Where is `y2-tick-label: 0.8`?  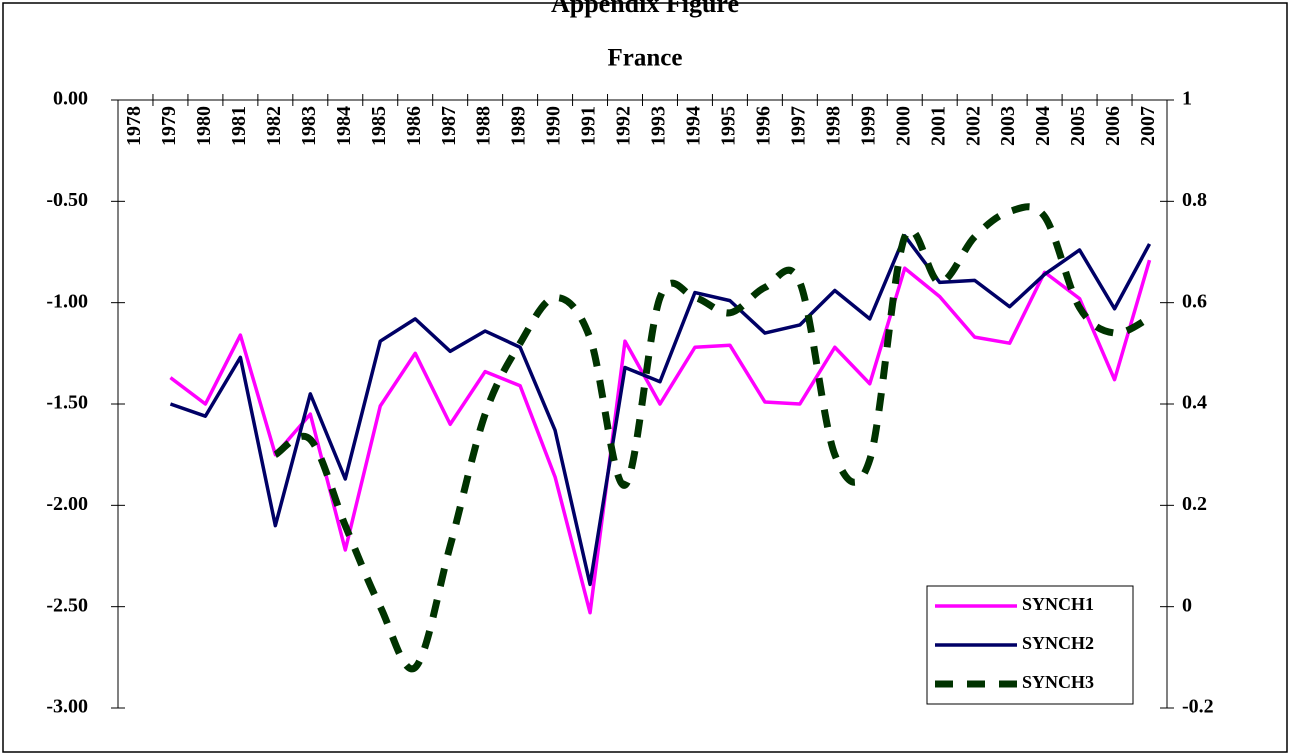 y2-tick-label: 0.8 is located at coordinates (1194, 200).